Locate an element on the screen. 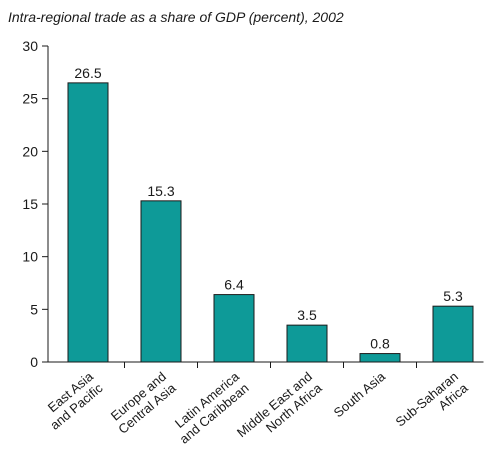 The height and width of the screenshot is (473, 489). y-tick-label: 15 is located at coordinates (30, 204).